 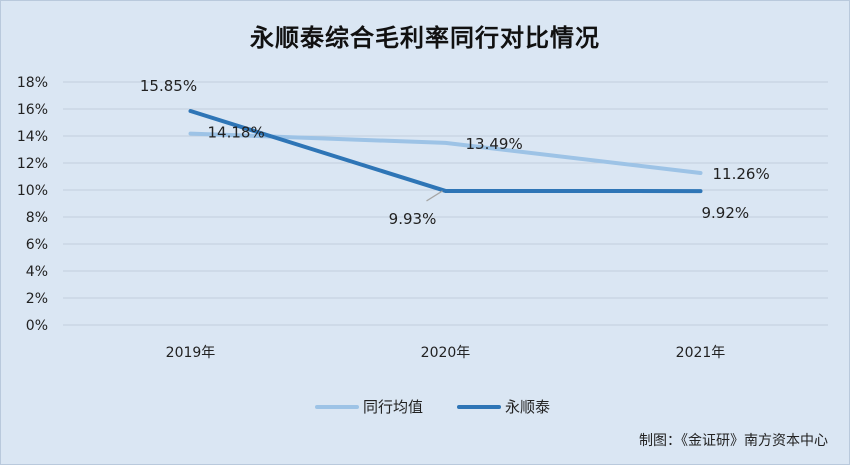 What do you see at coordinates (191, 353) in the screenshot?
I see `x-tick-label: 2019年` at bounding box center [191, 353].